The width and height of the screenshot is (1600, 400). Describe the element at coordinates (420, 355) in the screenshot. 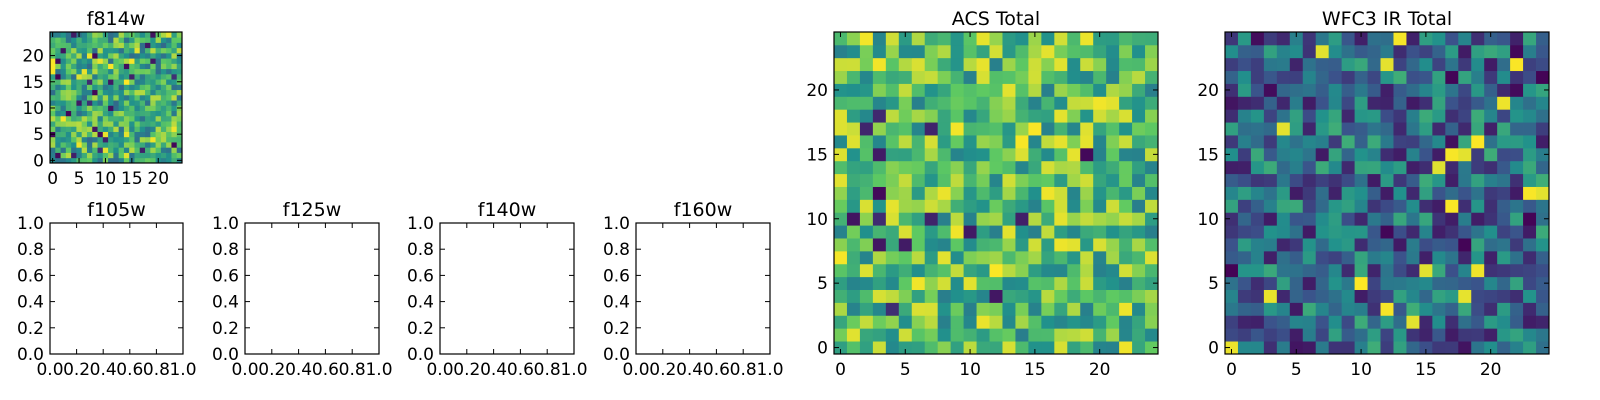

I see `y-tick-label: 0.0` at that location.